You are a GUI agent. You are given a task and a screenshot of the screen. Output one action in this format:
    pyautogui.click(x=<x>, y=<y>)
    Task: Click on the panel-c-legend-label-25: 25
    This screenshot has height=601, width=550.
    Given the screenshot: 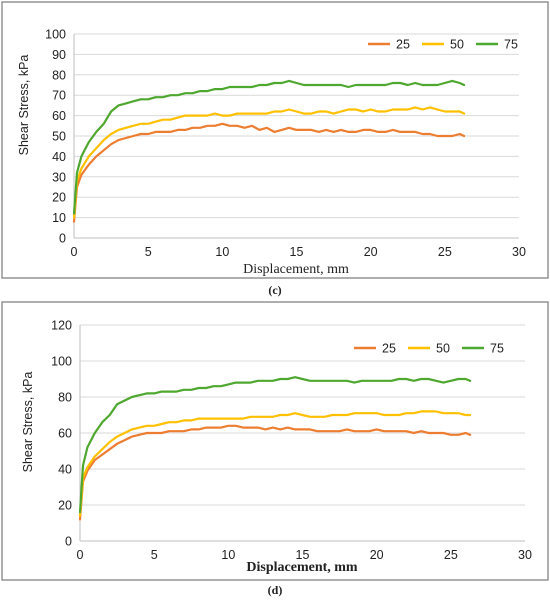 What is the action you would take?
    pyautogui.click(x=403, y=45)
    